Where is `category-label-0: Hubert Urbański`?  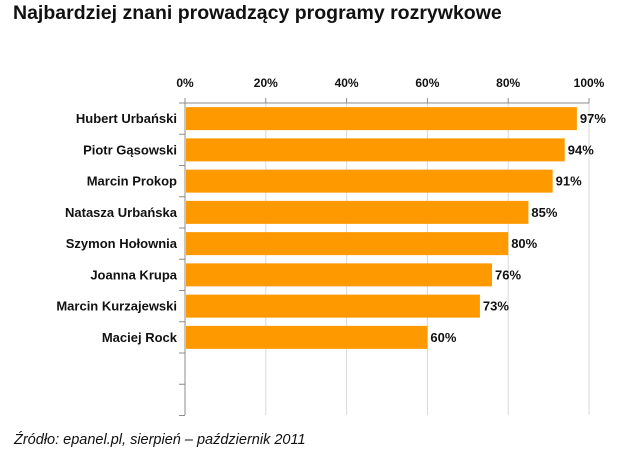 category-label-0: Hubert Urbański is located at coordinates (126, 118).